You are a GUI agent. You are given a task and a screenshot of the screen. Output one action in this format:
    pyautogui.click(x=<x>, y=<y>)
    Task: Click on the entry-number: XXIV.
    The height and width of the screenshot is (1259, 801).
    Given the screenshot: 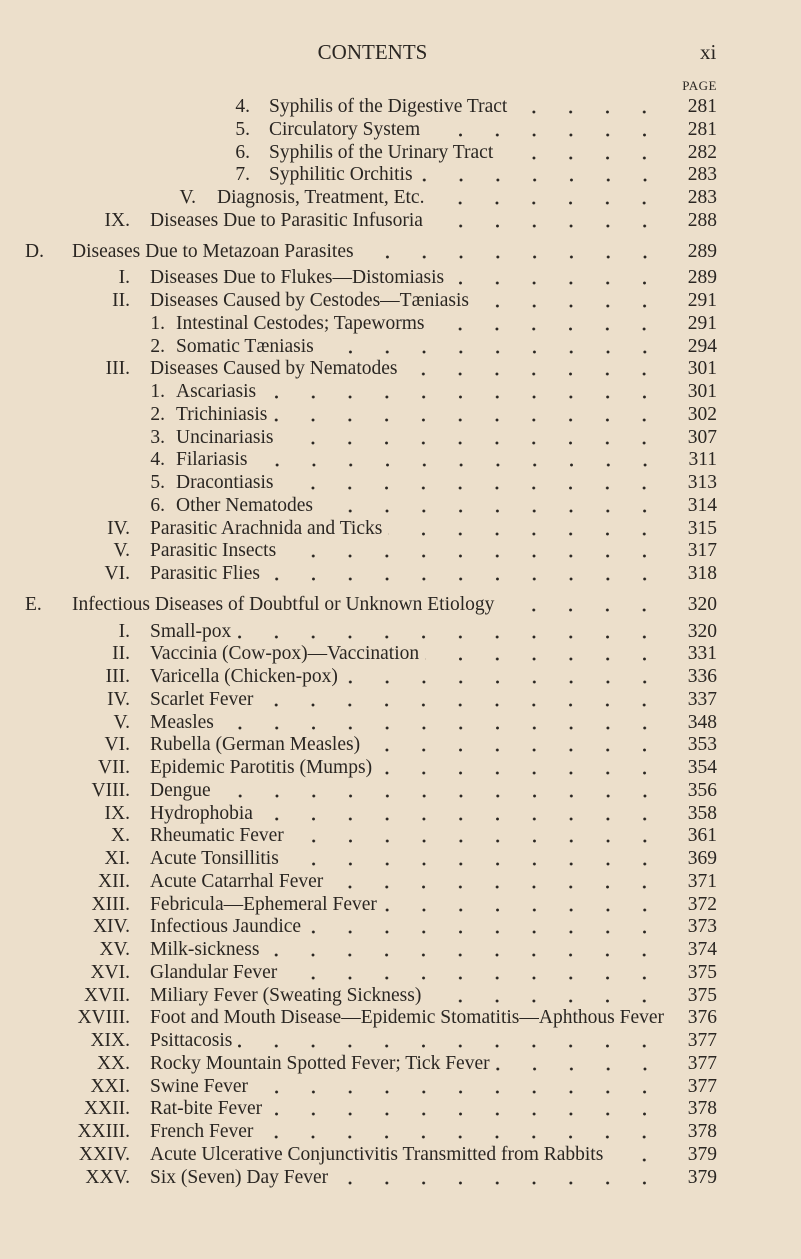 What is the action you would take?
    pyautogui.click(x=104, y=1154)
    